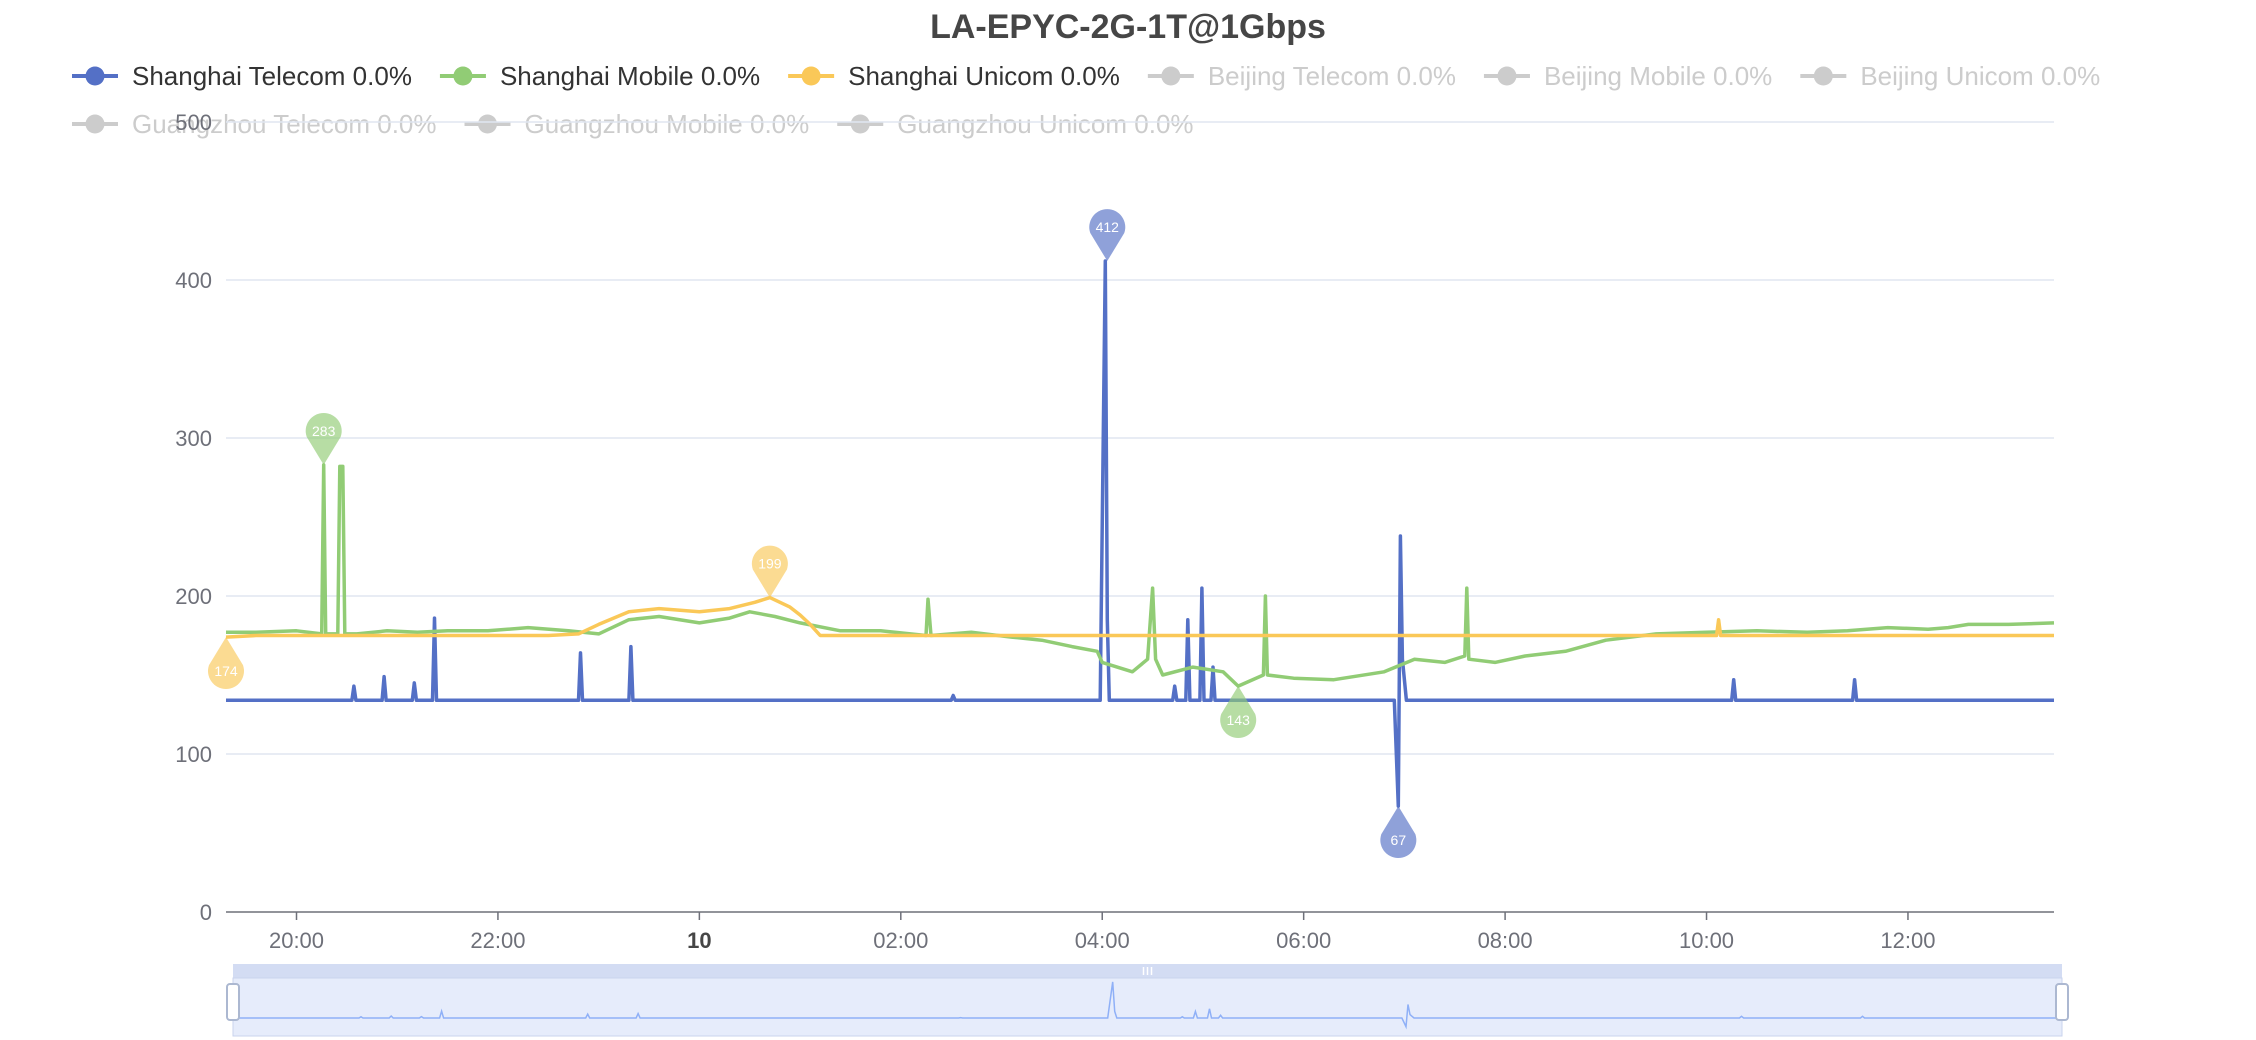 The width and height of the screenshot is (2256, 1040). What do you see at coordinates (2062, 1002) in the screenshot?
I see `zoom-handle-right` at bounding box center [2062, 1002].